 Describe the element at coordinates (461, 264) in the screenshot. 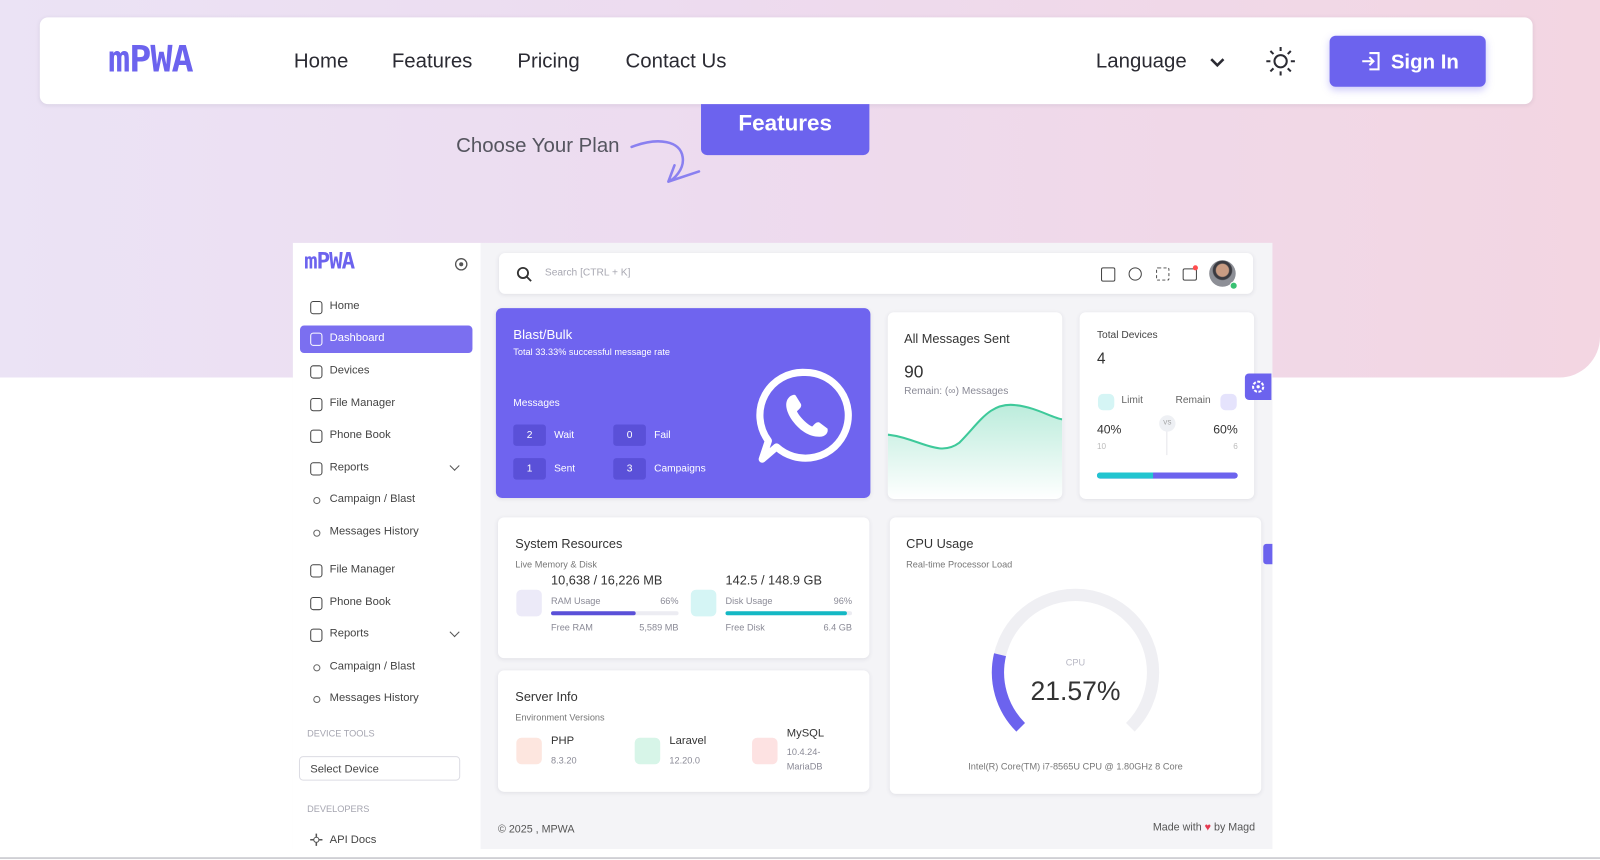

I see `collapse-icon` at that location.